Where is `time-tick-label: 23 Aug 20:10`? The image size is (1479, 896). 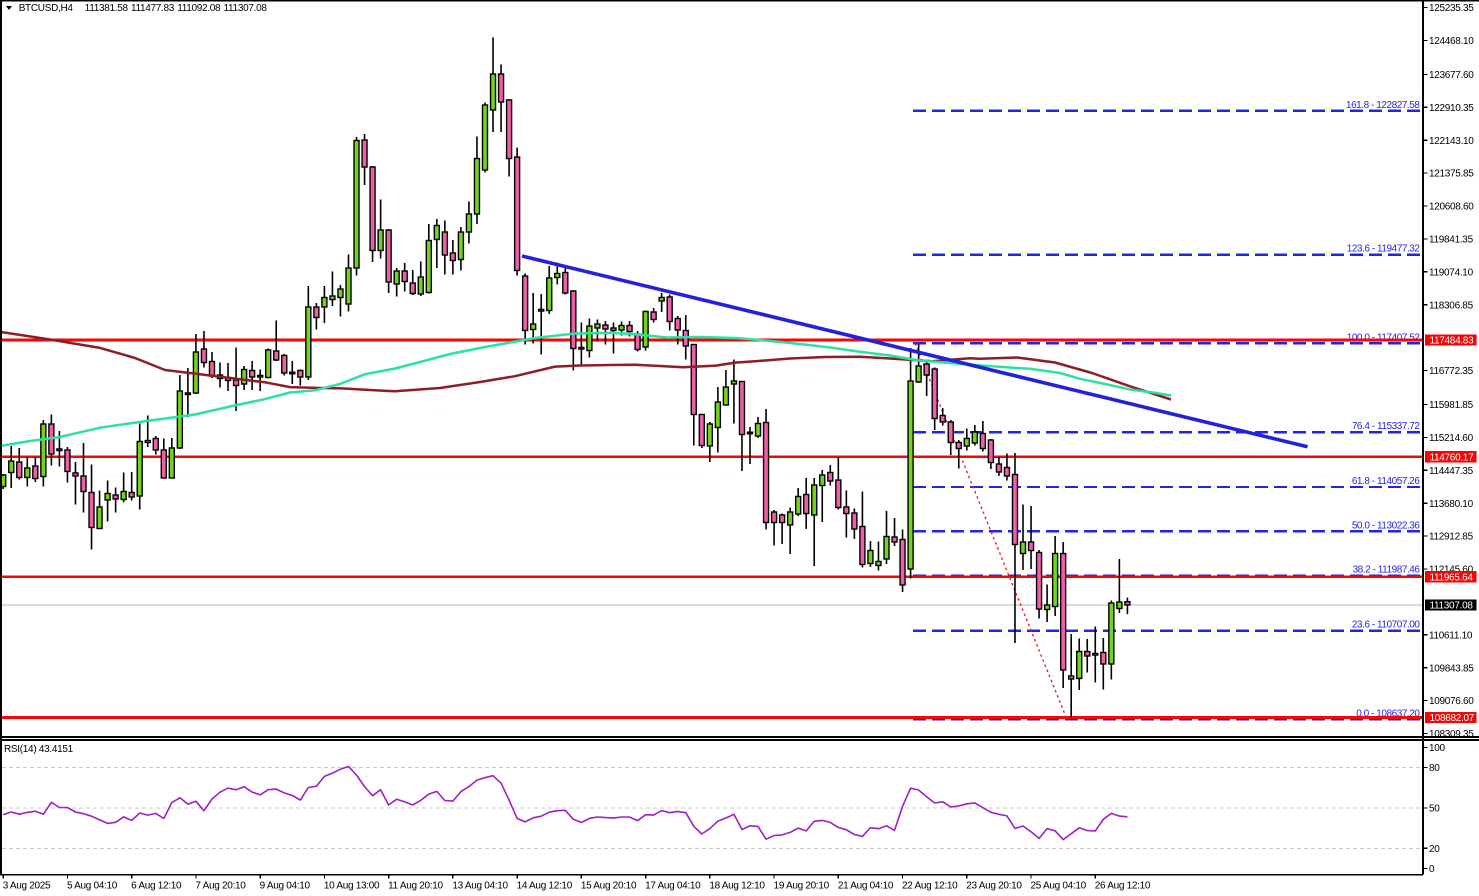 time-tick-label: 23 Aug 20:10 is located at coordinates (994, 885).